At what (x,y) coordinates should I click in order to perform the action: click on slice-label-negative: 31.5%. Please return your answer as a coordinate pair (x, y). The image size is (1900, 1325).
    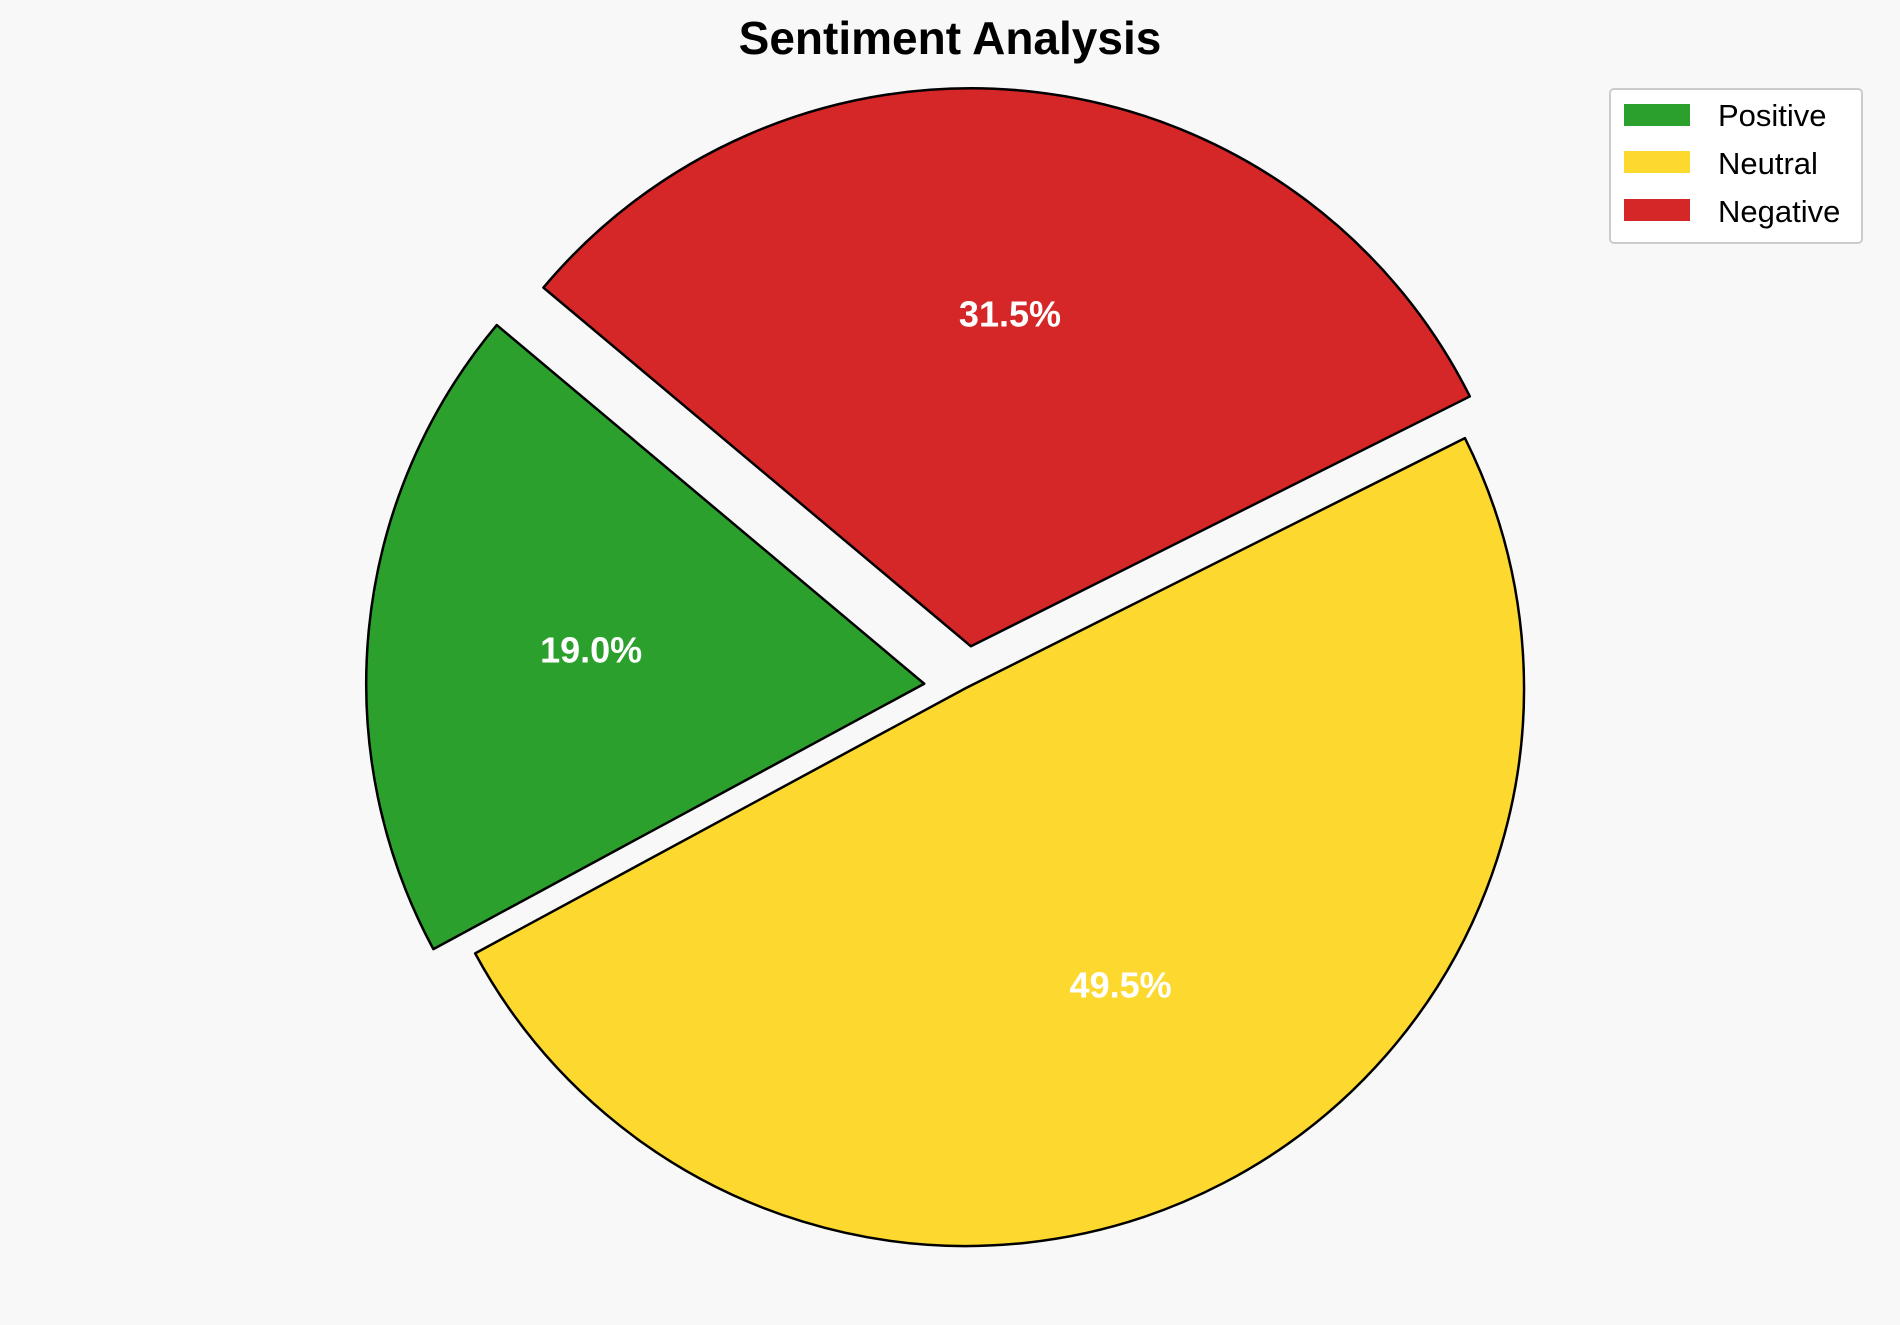
    Looking at the image, I should click on (1010, 313).